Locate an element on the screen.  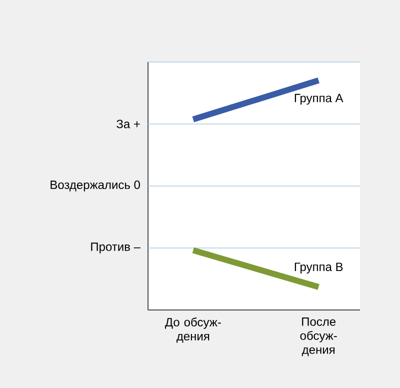
x-tick-label: До обсуж-дения is located at coordinates (193, 330).